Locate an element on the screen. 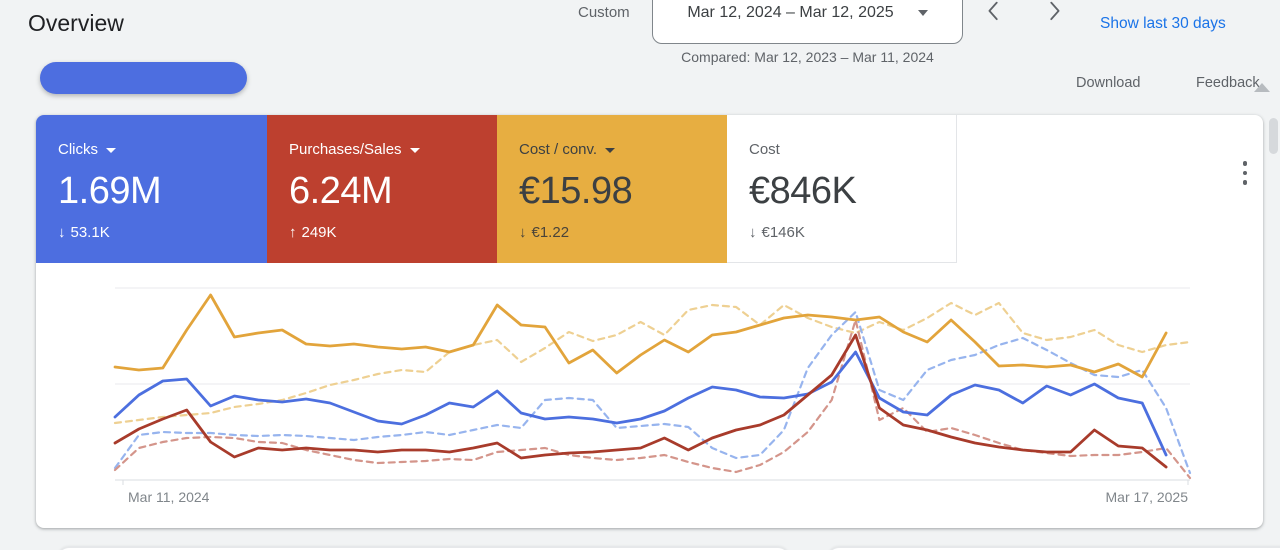 Image resolution: width=1280 pixels, height=550 pixels. chevron-right-icon is located at coordinates (1055, 10).